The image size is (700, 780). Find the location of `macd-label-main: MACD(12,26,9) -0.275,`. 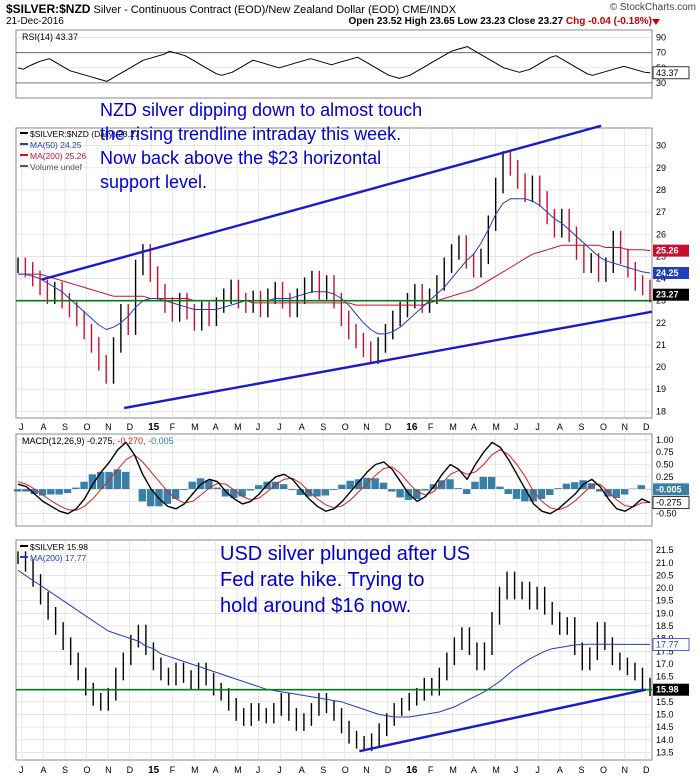

macd-label-main: MACD(12,26,9) -0.275, is located at coordinates (68, 441).